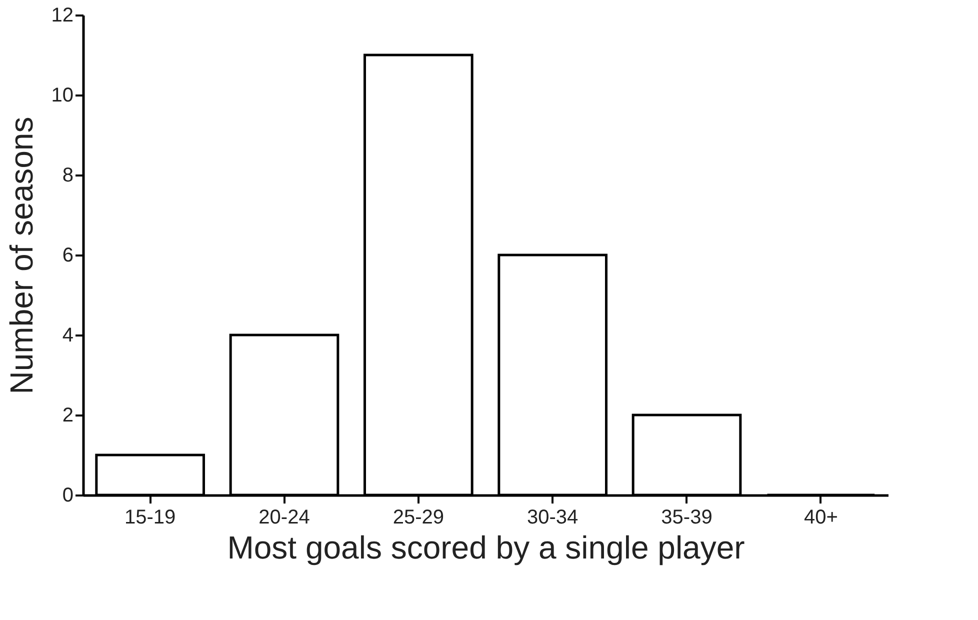 The height and width of the screenshot is (620, 978). I want to click on y-tick-label: 12, so click(62, 15).